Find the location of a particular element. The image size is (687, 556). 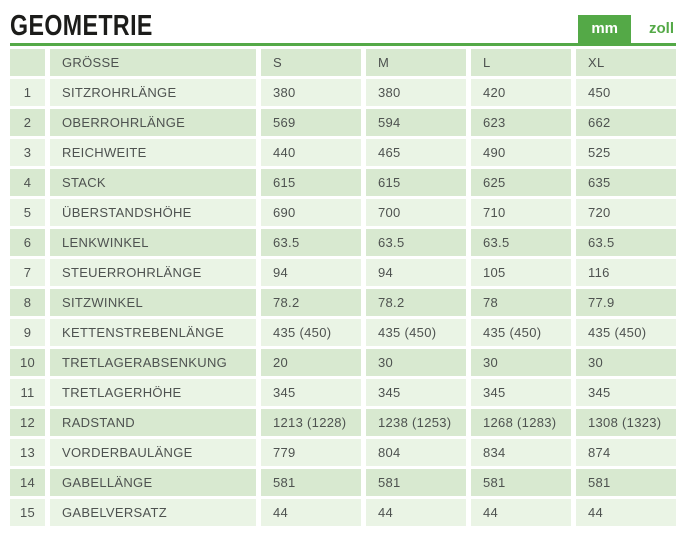

row-label-cell: SITZWINKEL is located at coordinates (153, 302).